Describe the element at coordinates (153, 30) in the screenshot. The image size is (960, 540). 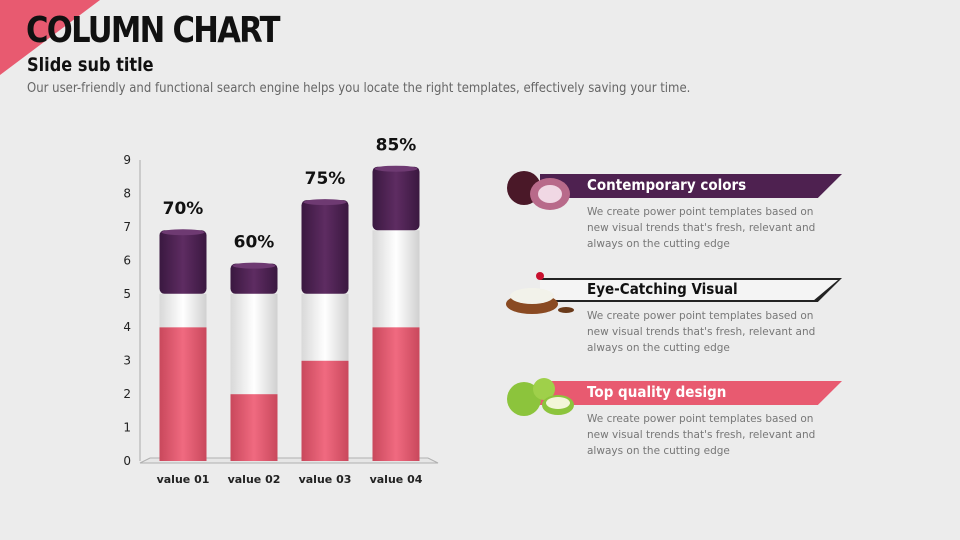
I see `page-title: COLUMN CHART` at that location.